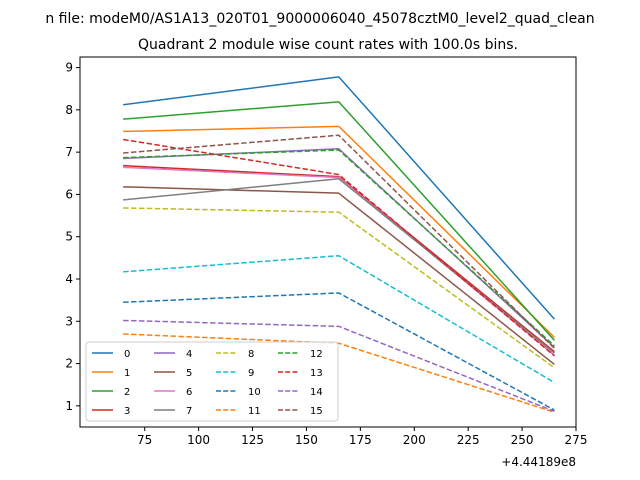  What do you see at coordinates (69, 152) in the screenshot?
I see `y-tick-label: 7` at bounding box center [69, 152].